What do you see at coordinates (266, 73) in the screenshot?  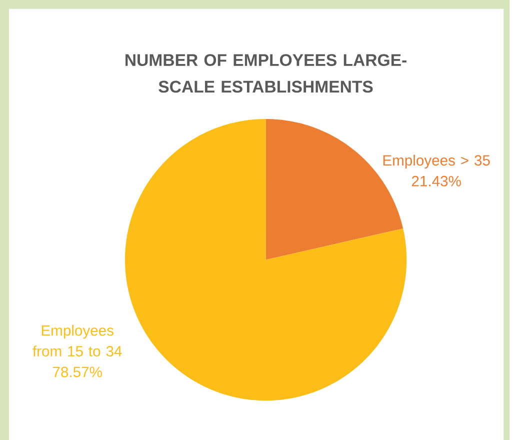 I see `chart-title: NUMBER OF EMPLOYEES LARGE-SCALE ESTABLISHMENTS` at bounding box center [266, 73].